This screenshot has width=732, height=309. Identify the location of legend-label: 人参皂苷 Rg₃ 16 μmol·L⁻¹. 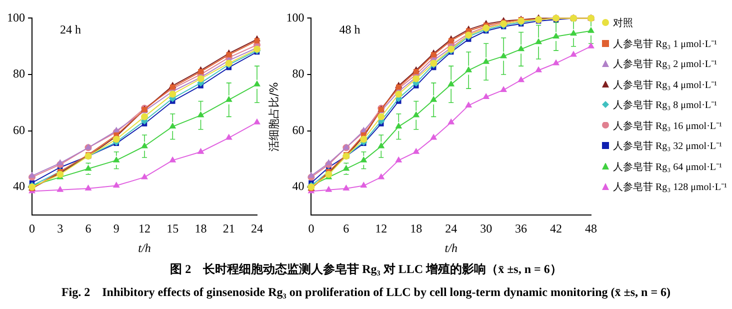
(667, 126).